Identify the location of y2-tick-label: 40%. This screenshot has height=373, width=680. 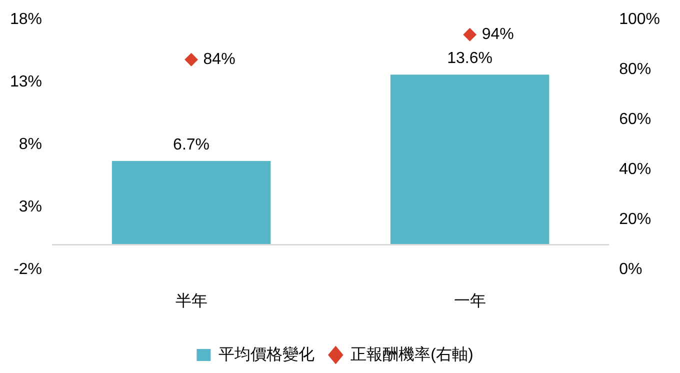
(635, 169).